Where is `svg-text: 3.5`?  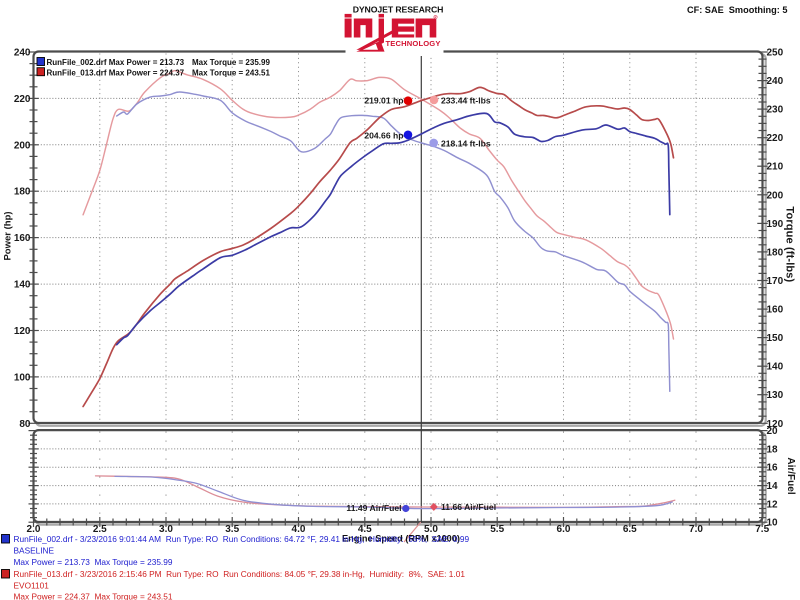
svg-text: 3.5 is located at coordinates (232, 529).